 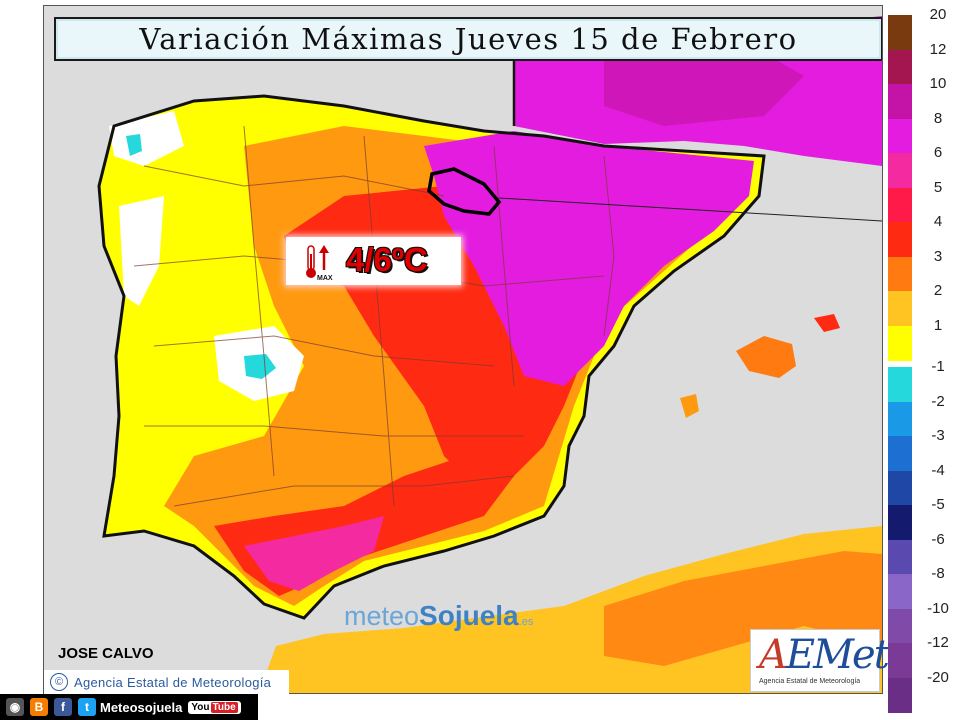 I want to click on center-cyan-patch, so click(x=260, y=366).